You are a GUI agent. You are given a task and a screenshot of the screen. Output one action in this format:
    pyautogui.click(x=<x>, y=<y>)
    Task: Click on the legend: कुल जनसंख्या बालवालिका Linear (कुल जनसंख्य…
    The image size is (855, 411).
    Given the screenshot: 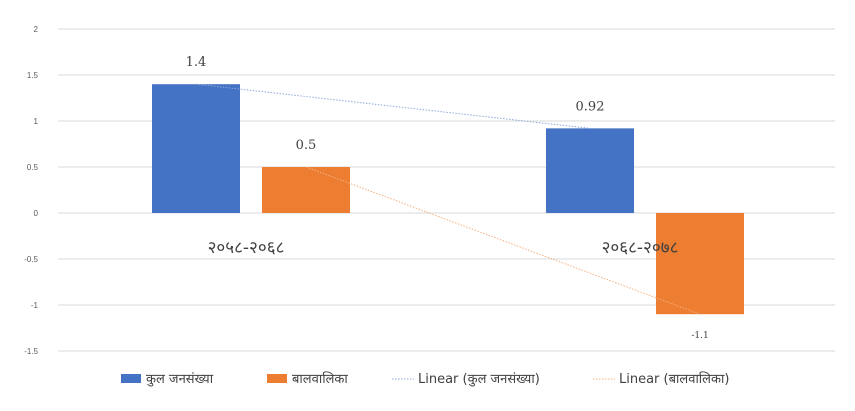 What is the action you would take?
    pyautogui.click(x=425, y=379)
    